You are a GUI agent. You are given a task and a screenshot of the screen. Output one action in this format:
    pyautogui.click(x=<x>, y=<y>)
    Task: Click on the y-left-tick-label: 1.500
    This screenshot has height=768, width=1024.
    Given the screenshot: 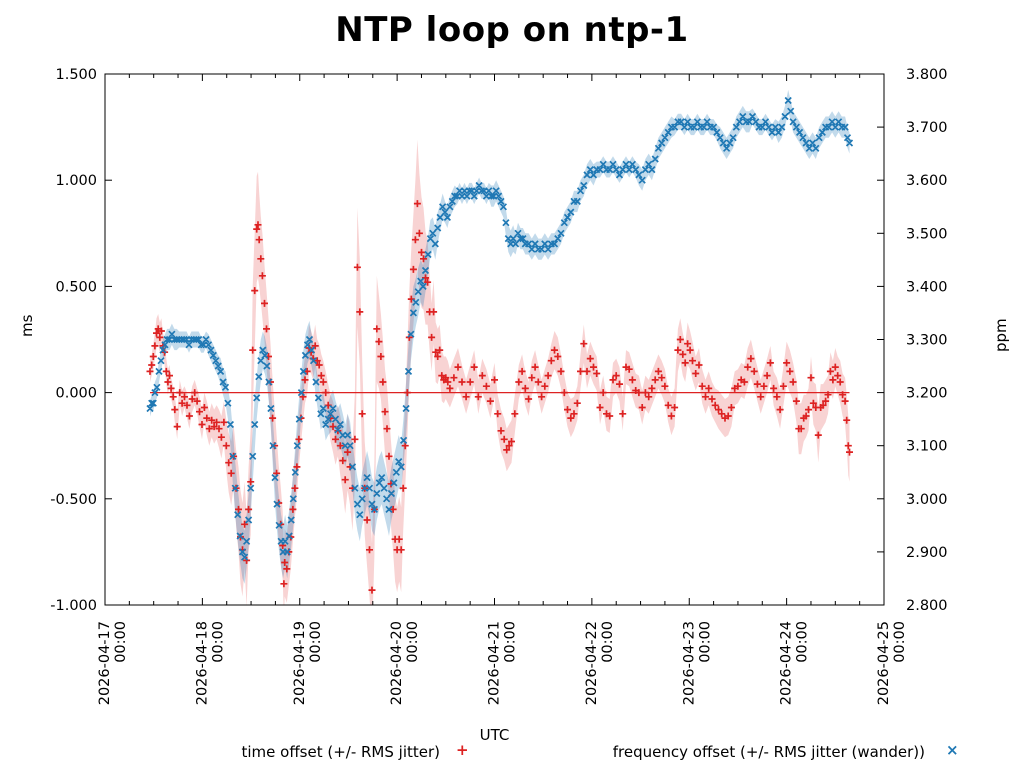 What is the action you would take?
    pyautogui.click(x=76, y=75)
    